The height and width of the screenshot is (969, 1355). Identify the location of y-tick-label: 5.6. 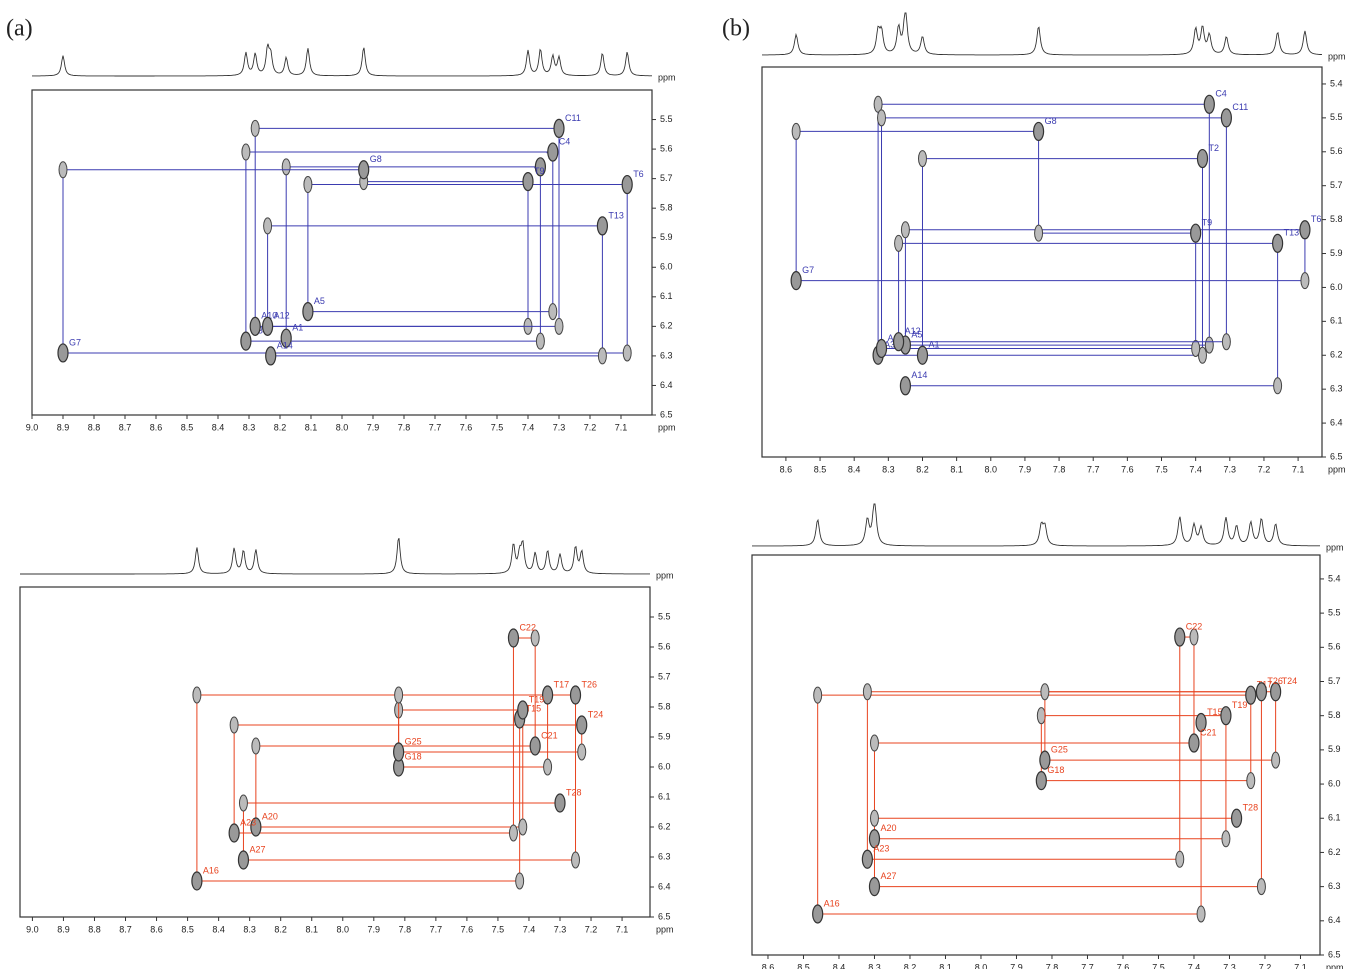
(1336, 151).